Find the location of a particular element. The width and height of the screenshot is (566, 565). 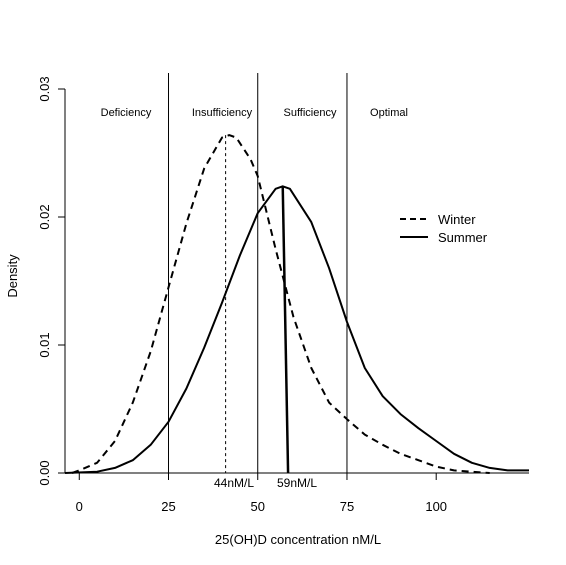

band-label-sufficiency: Sufficiency is located at coordinates (310, 113).